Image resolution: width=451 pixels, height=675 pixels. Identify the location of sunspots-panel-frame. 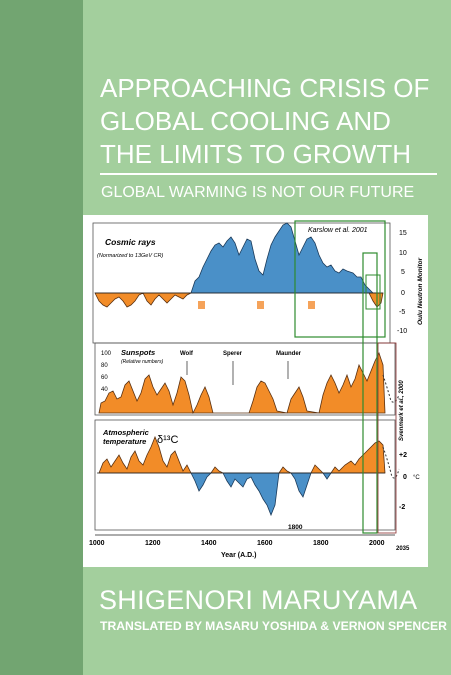
(245, 379).